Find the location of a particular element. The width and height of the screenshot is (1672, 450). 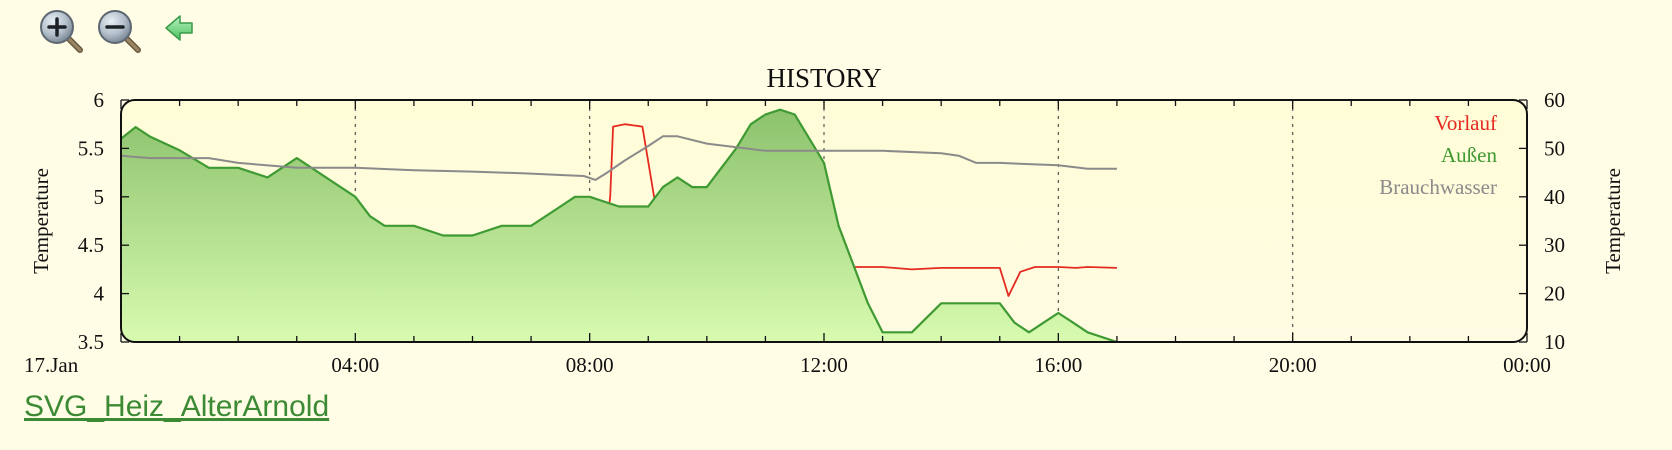

zoom-out-icon is located at coordinates (121, 33).